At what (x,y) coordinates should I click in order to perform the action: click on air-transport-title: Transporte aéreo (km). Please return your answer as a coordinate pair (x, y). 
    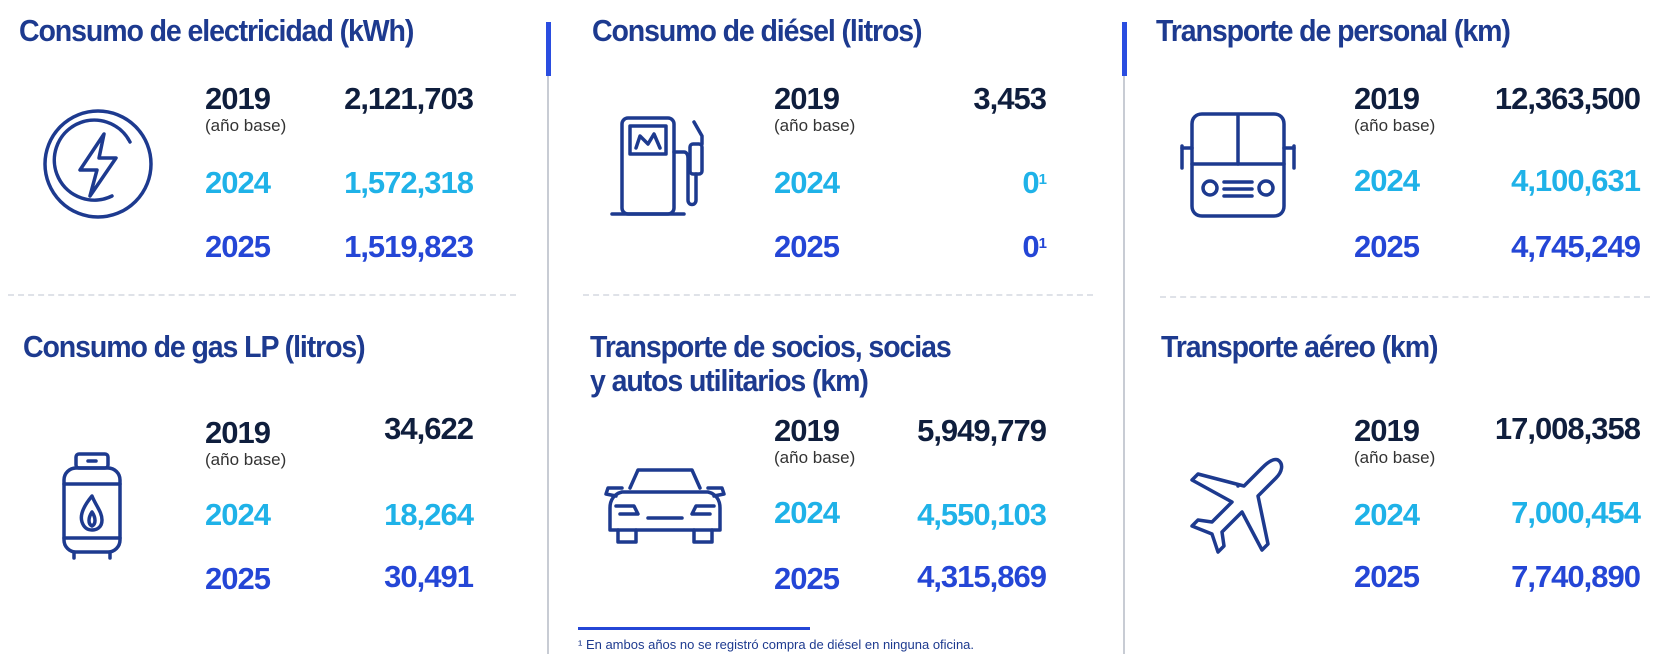
    Looking at the image, I should click on (1299, 346).